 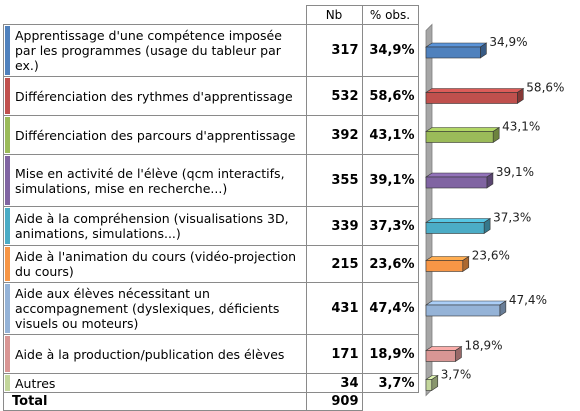 I want to click on row-percent: 47,4%, so click(x=390, y=308).